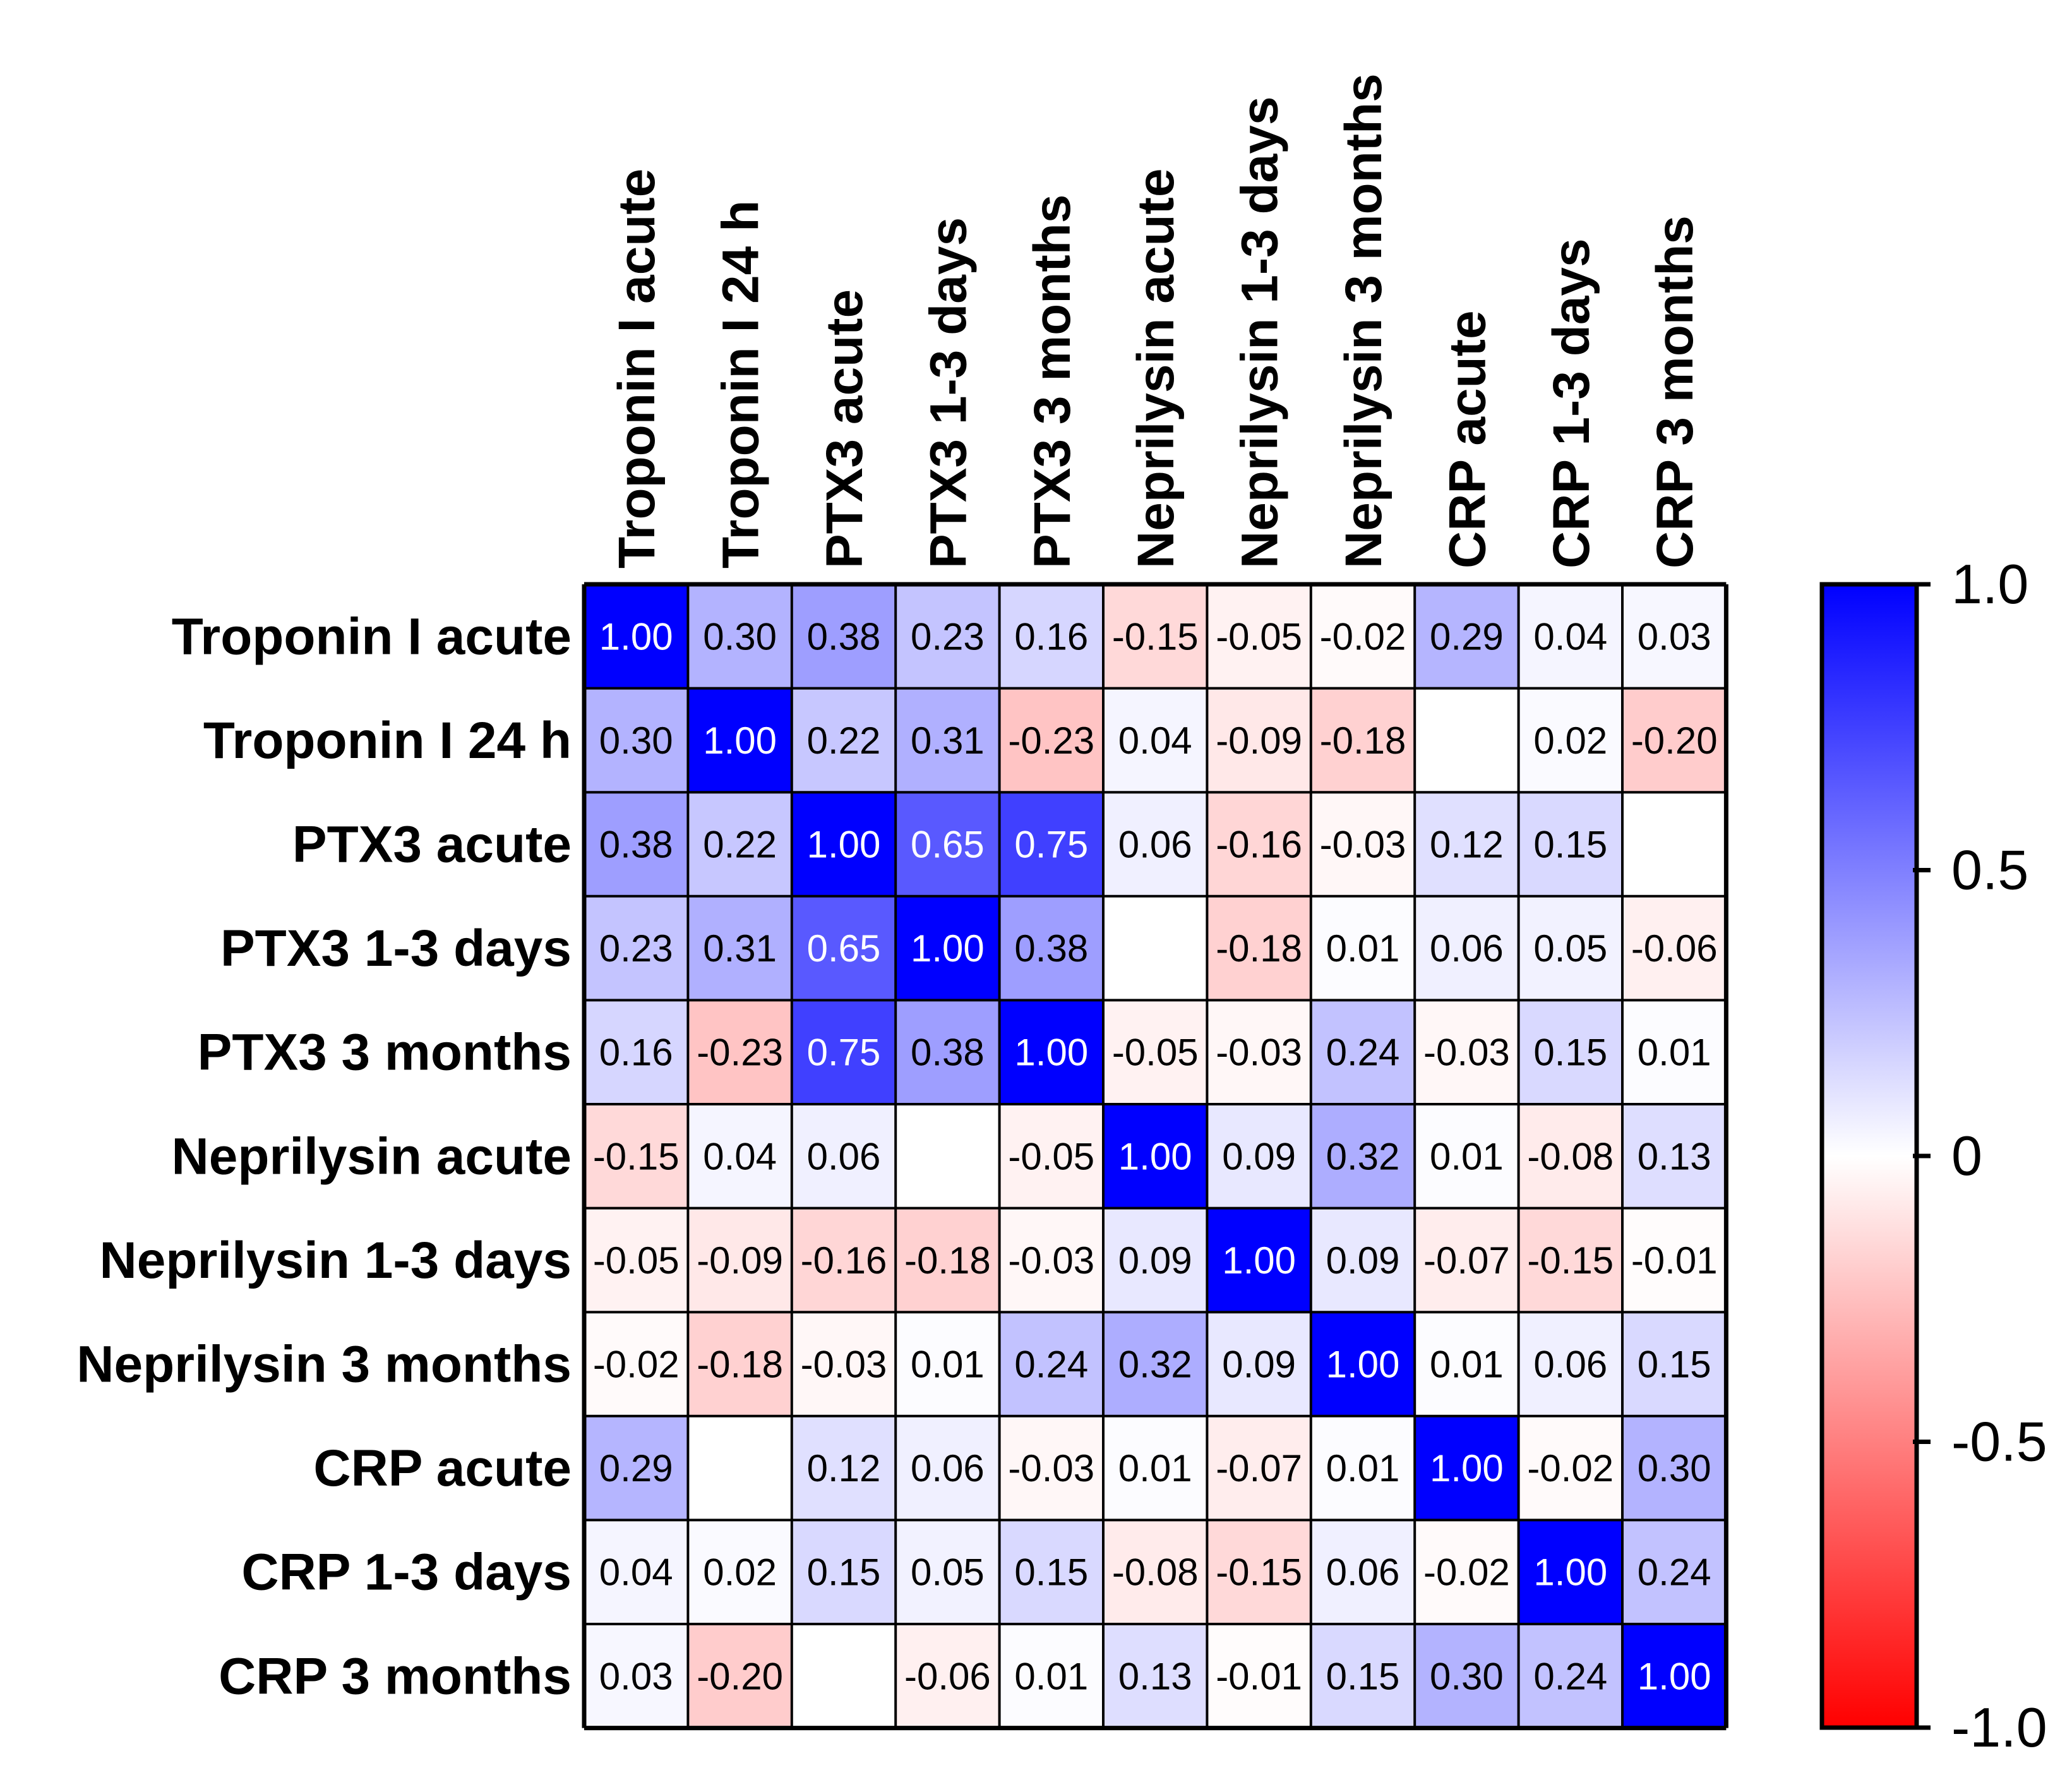 The image size is (2072, 1775). Describe the element at coordinates (948, 845) in the screenshot. I see `heatmap-cell-value: 0.65` at that location.